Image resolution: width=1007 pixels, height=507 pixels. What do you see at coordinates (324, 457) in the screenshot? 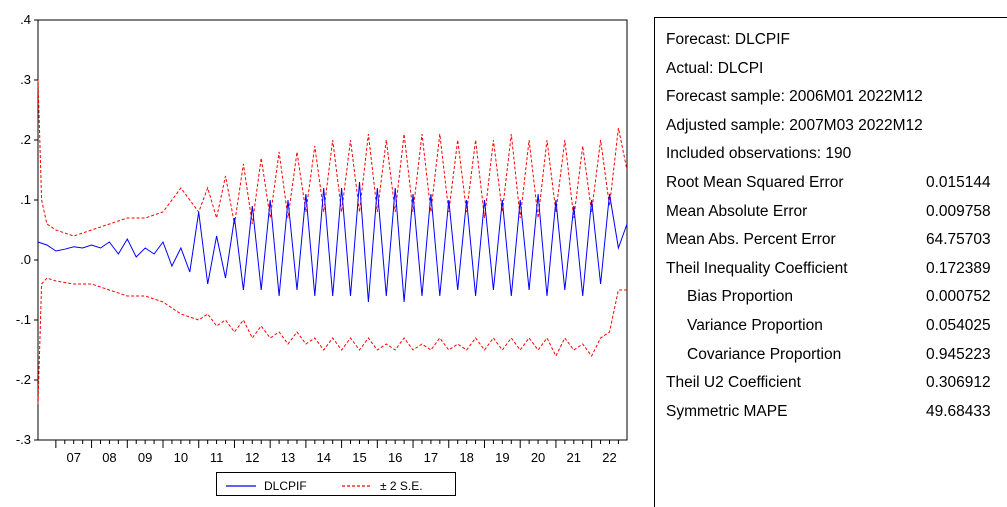
I see `x-tick-label: 14` at bounding box center [324, 457].